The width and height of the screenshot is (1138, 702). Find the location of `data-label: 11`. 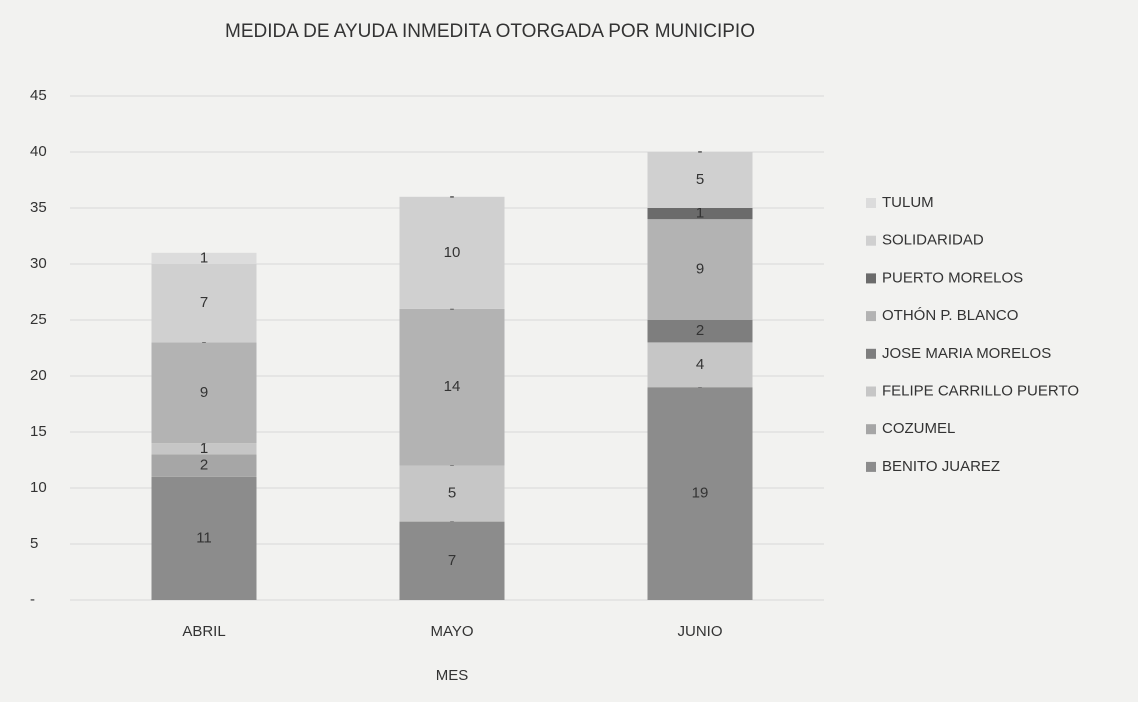

data-label: 11 is located at coordinates (204, 537).